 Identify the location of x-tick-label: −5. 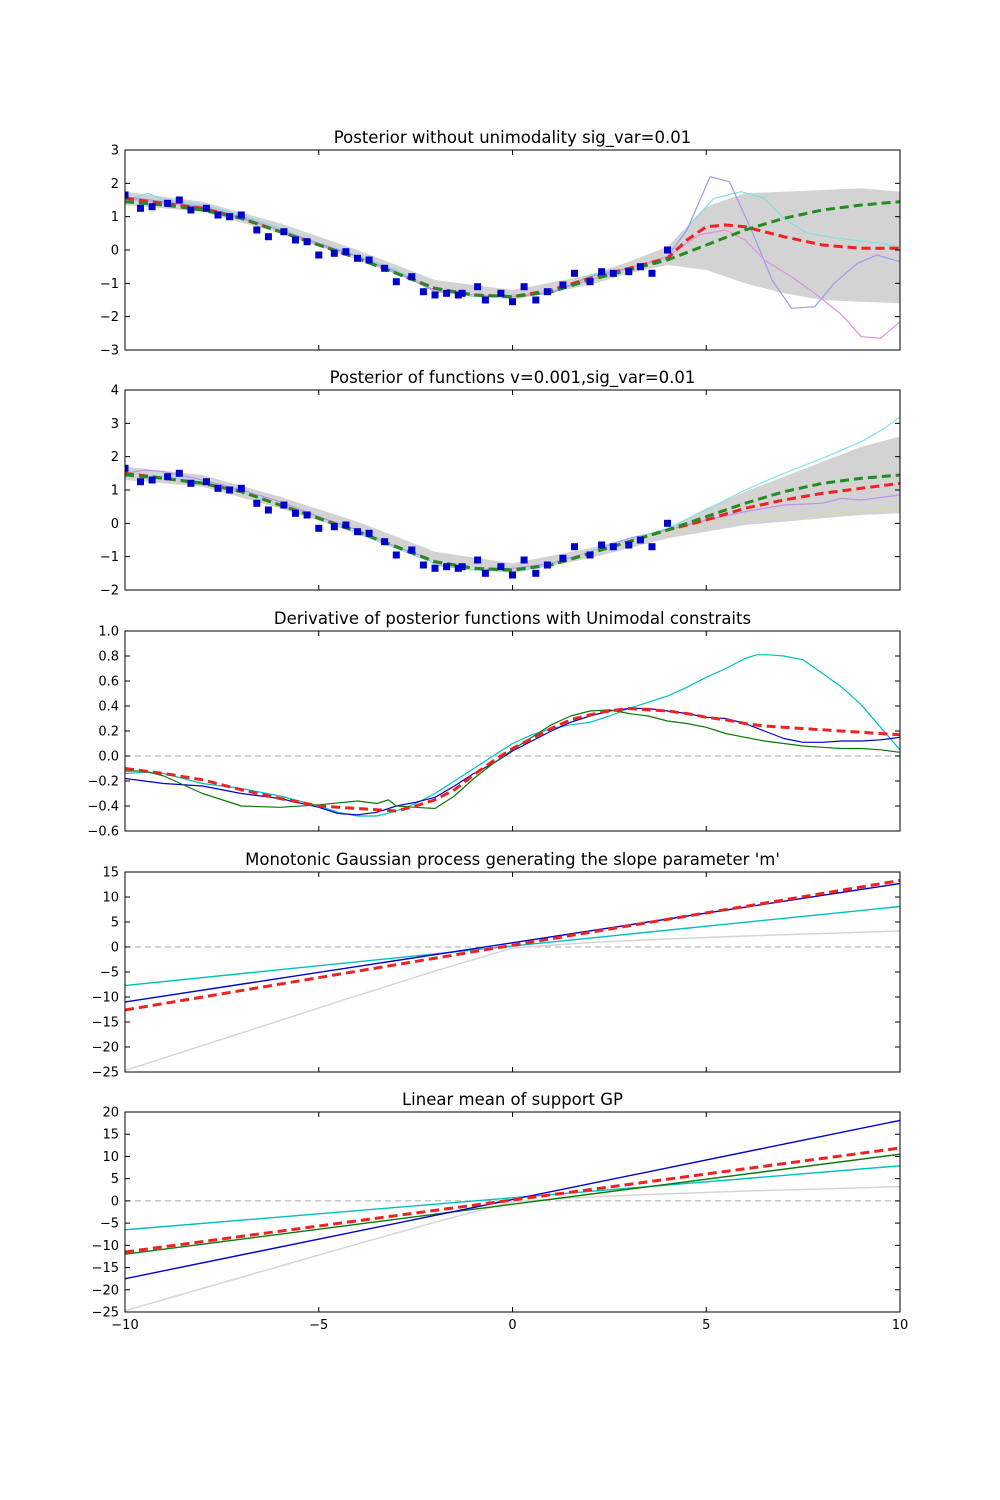
(318, 1325).